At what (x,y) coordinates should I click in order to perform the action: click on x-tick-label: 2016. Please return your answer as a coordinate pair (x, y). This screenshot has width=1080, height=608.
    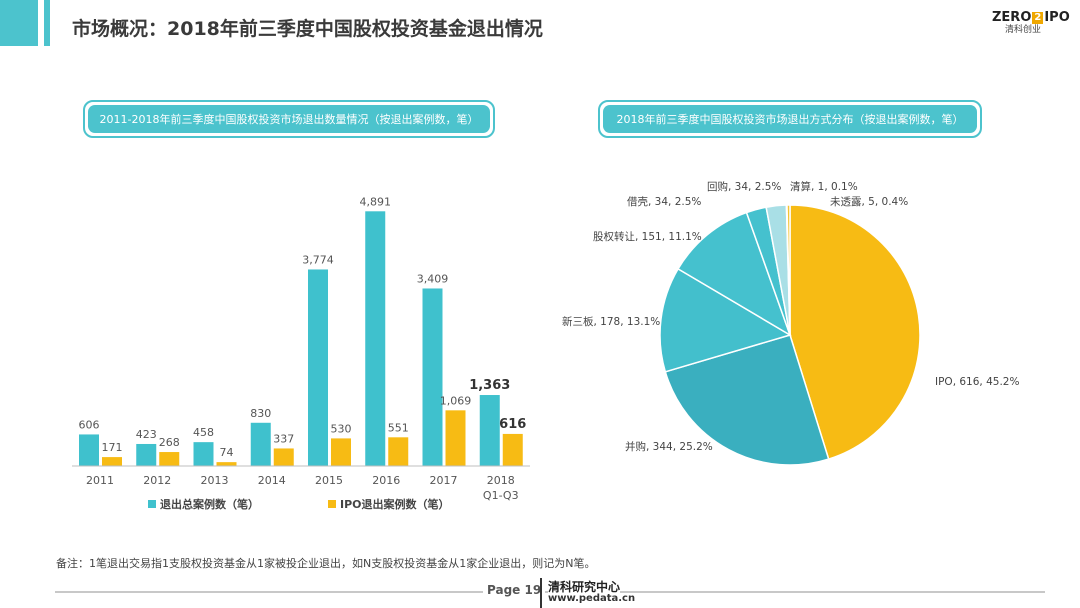
    Looking at the image, I should click on (386, 480).